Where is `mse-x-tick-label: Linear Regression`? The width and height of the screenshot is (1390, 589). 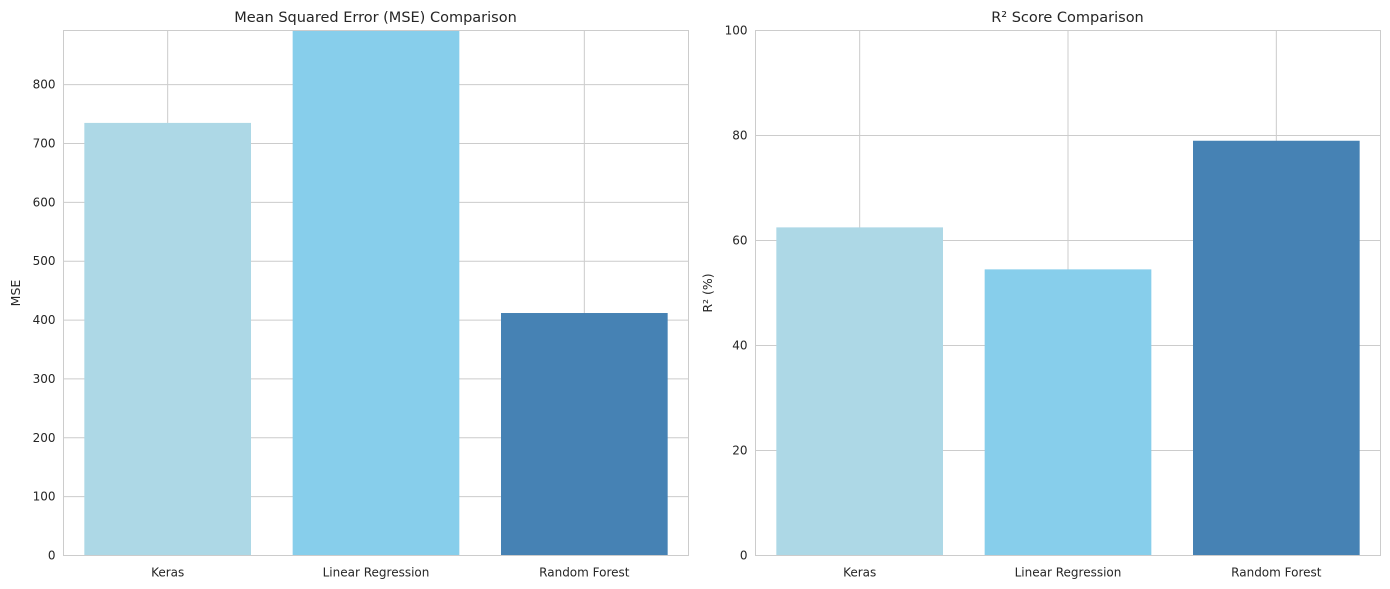
mse-x-tick-label: Linear Regression is located at coordinates (376, 573).